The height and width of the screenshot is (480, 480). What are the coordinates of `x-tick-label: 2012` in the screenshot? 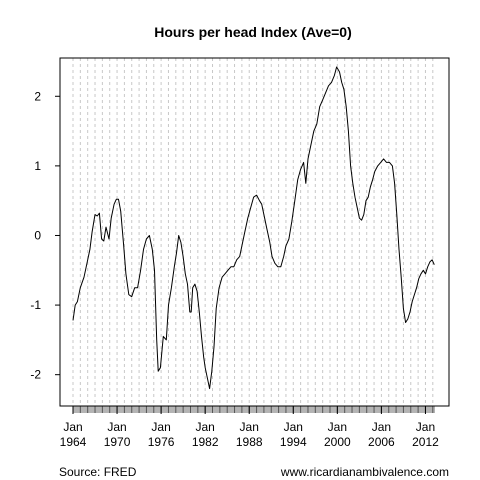 It's located at (425, 442).